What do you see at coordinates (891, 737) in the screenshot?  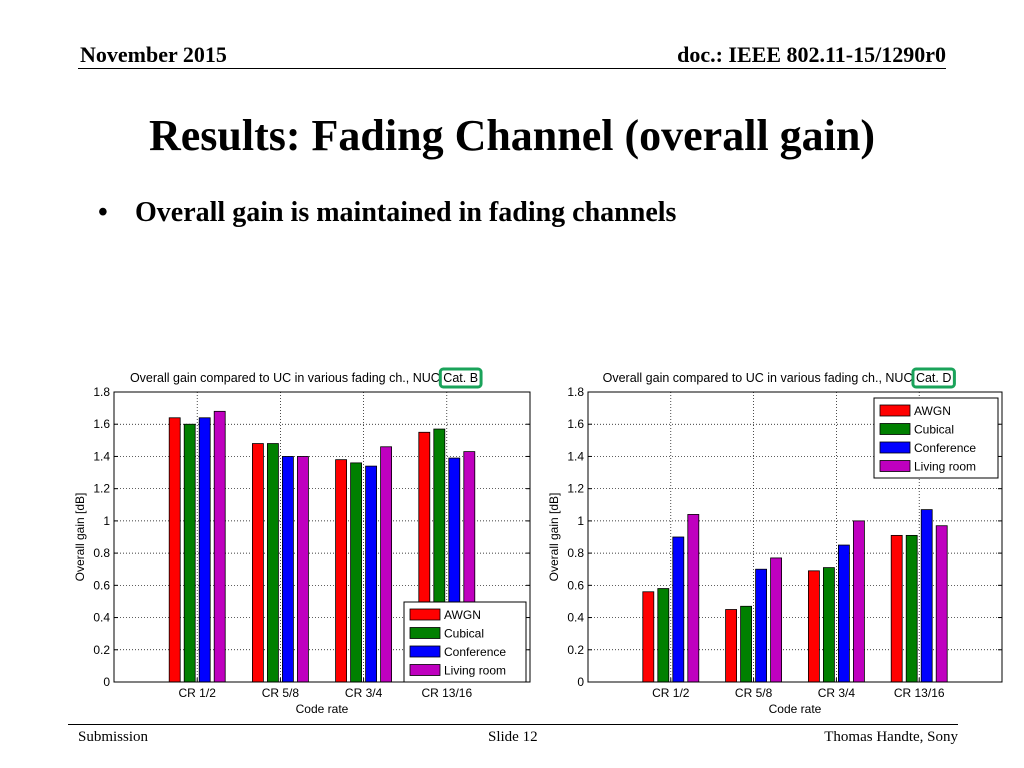 I see `footer-author: Thomas Handte, Sony` at bounding box center [891, 737].